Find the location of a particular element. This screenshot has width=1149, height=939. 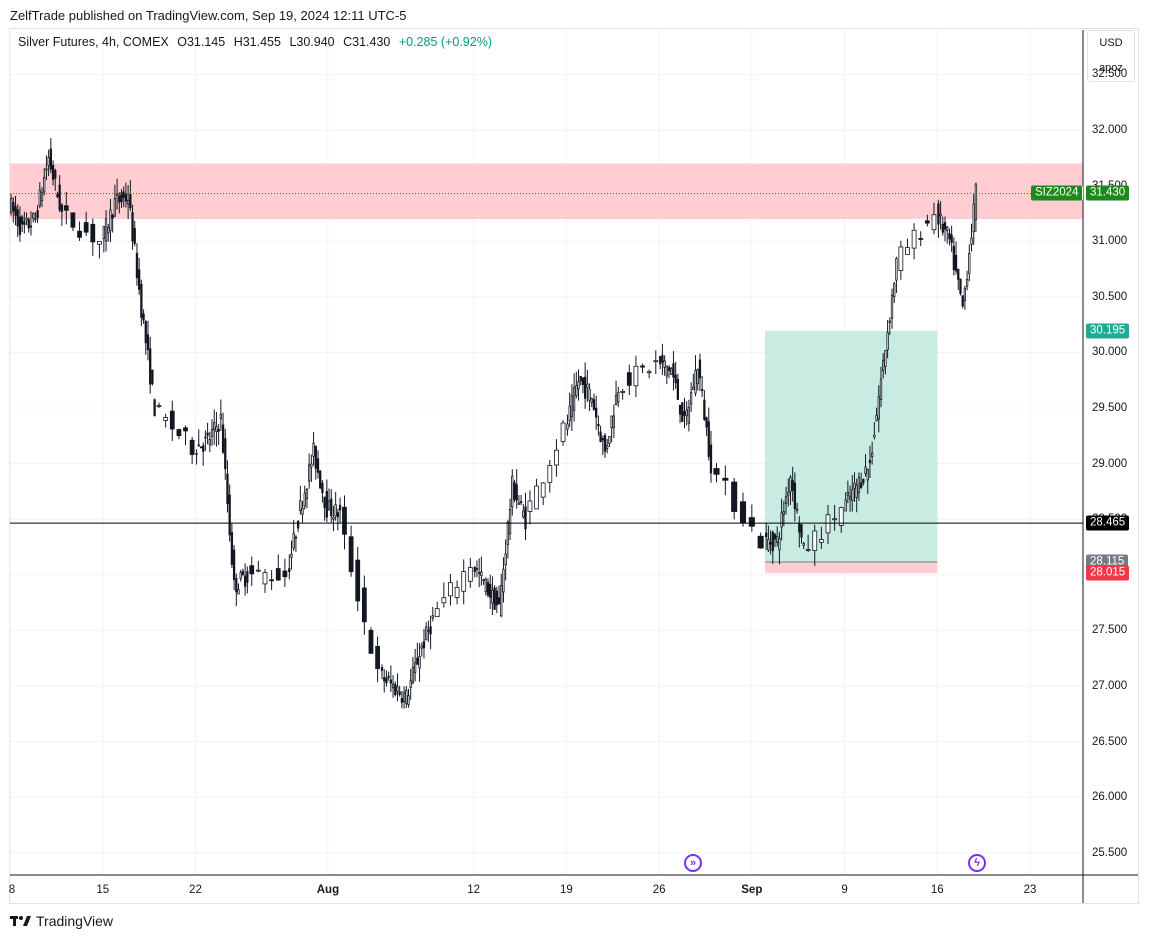

legend-high: H31.455 is located at coordinates (257, 42).